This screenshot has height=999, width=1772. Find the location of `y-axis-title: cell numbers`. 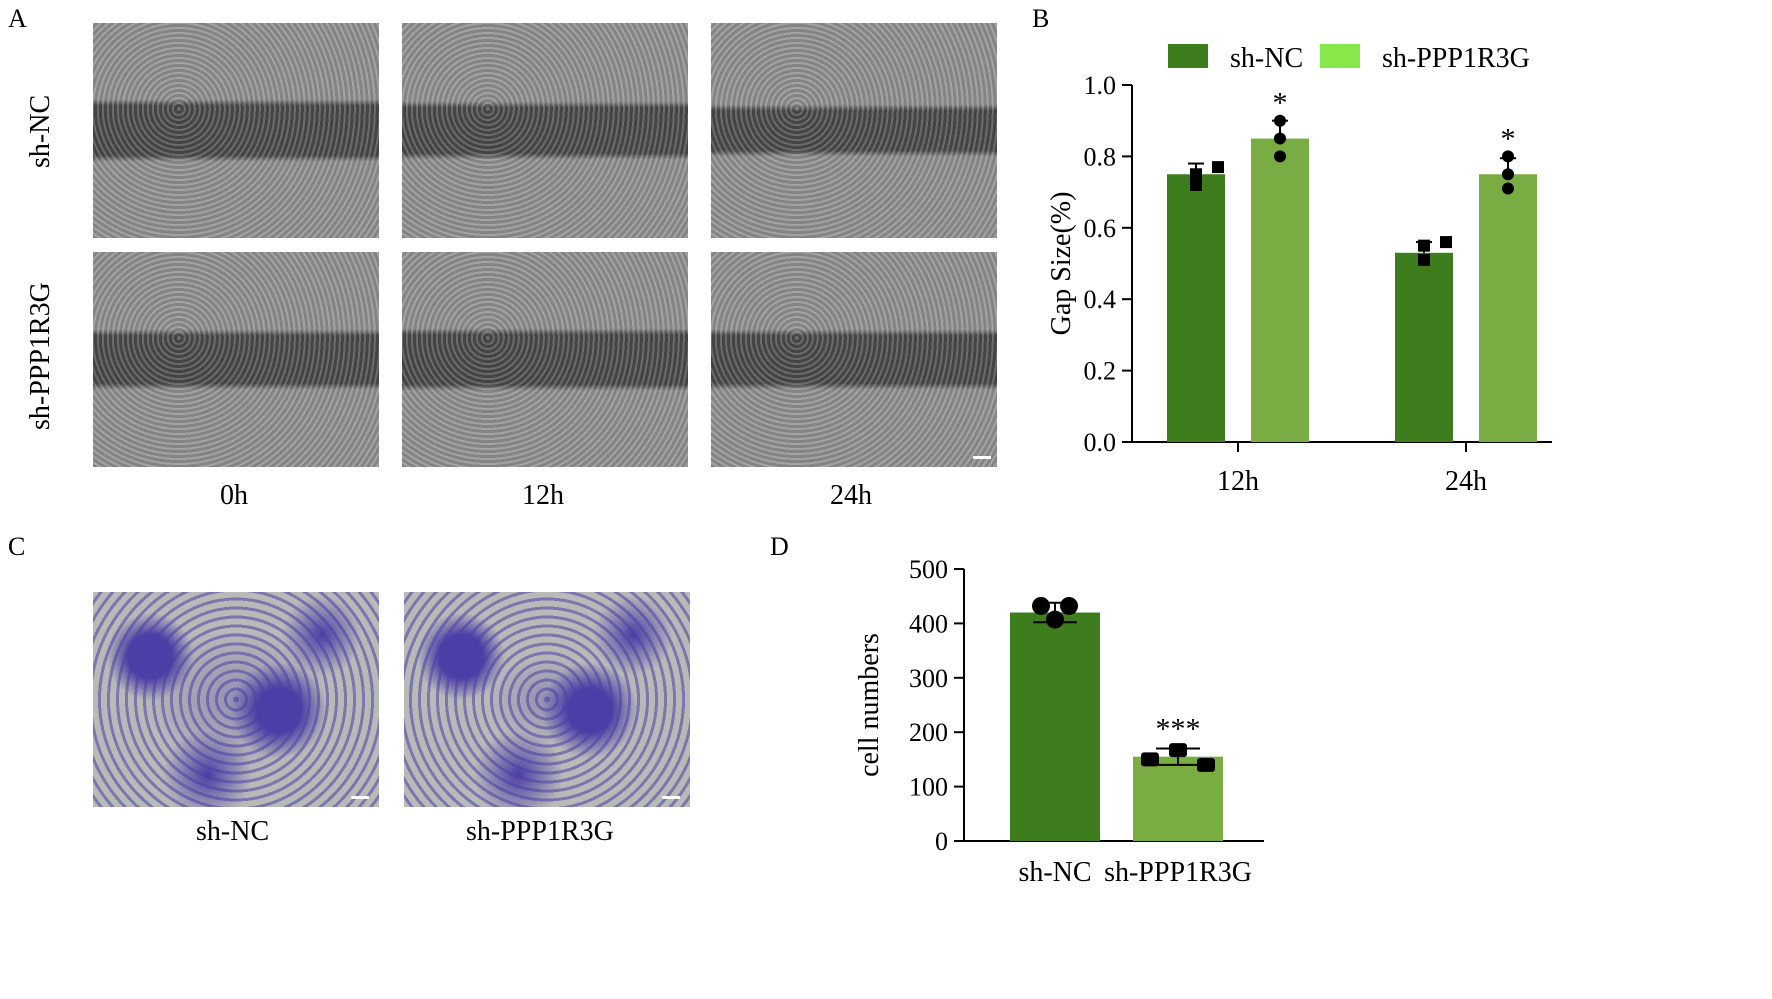

y-axis-title: cell numbers is located at coordinates (869, 705).